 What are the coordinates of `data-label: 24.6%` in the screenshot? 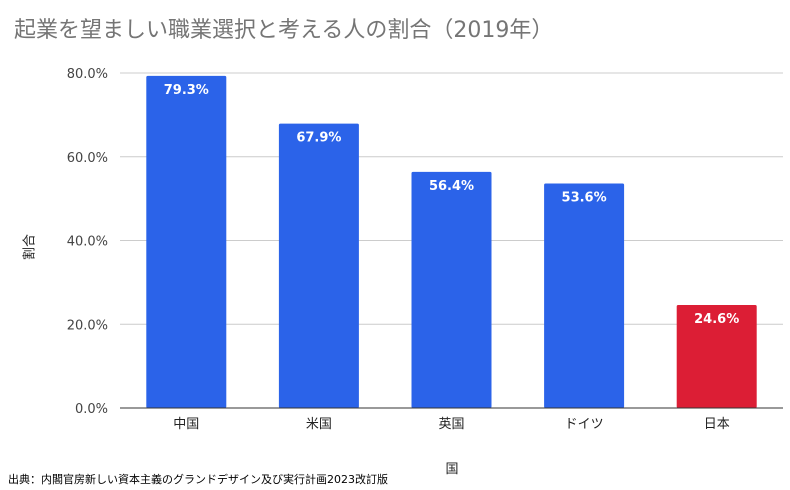 It's located at (716, 319).